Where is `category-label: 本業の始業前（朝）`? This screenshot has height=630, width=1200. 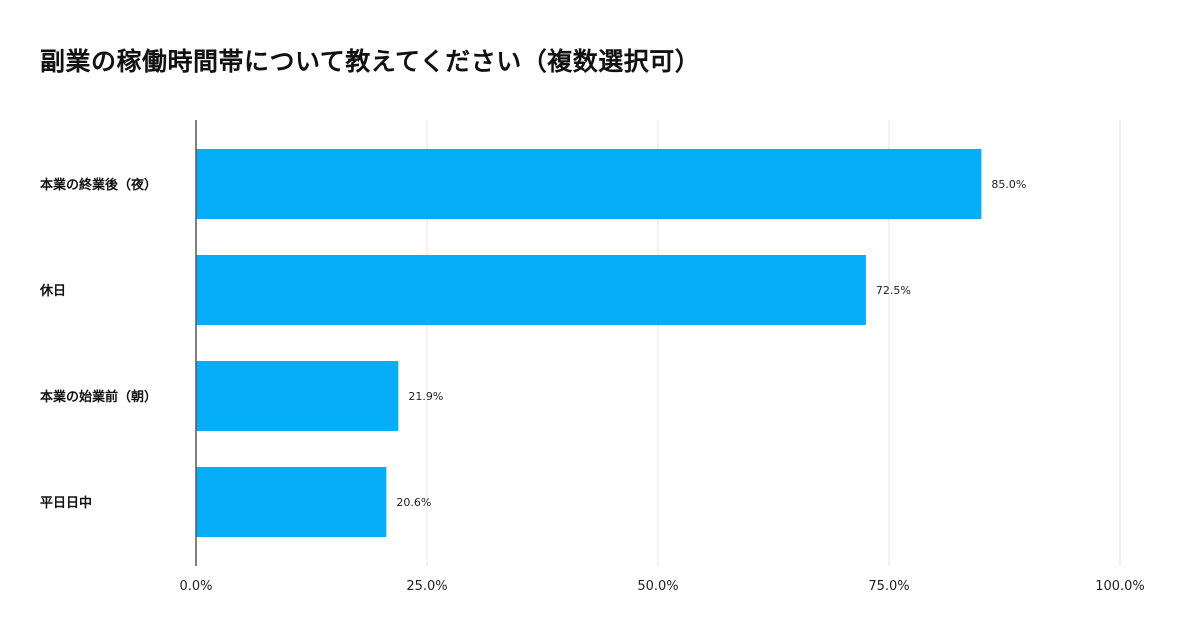 category-label: 本業の始業前（朝） is located at coordinates (98, 397).